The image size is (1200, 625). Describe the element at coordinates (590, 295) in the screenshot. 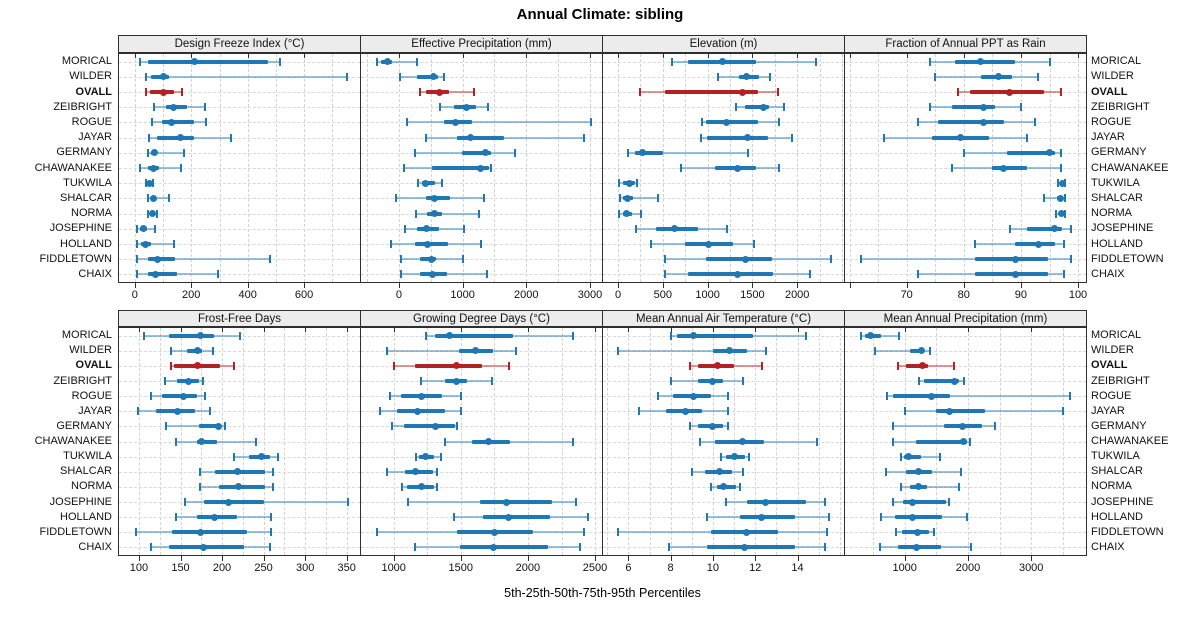

I see `axis-tick-label: 3000` at that location.